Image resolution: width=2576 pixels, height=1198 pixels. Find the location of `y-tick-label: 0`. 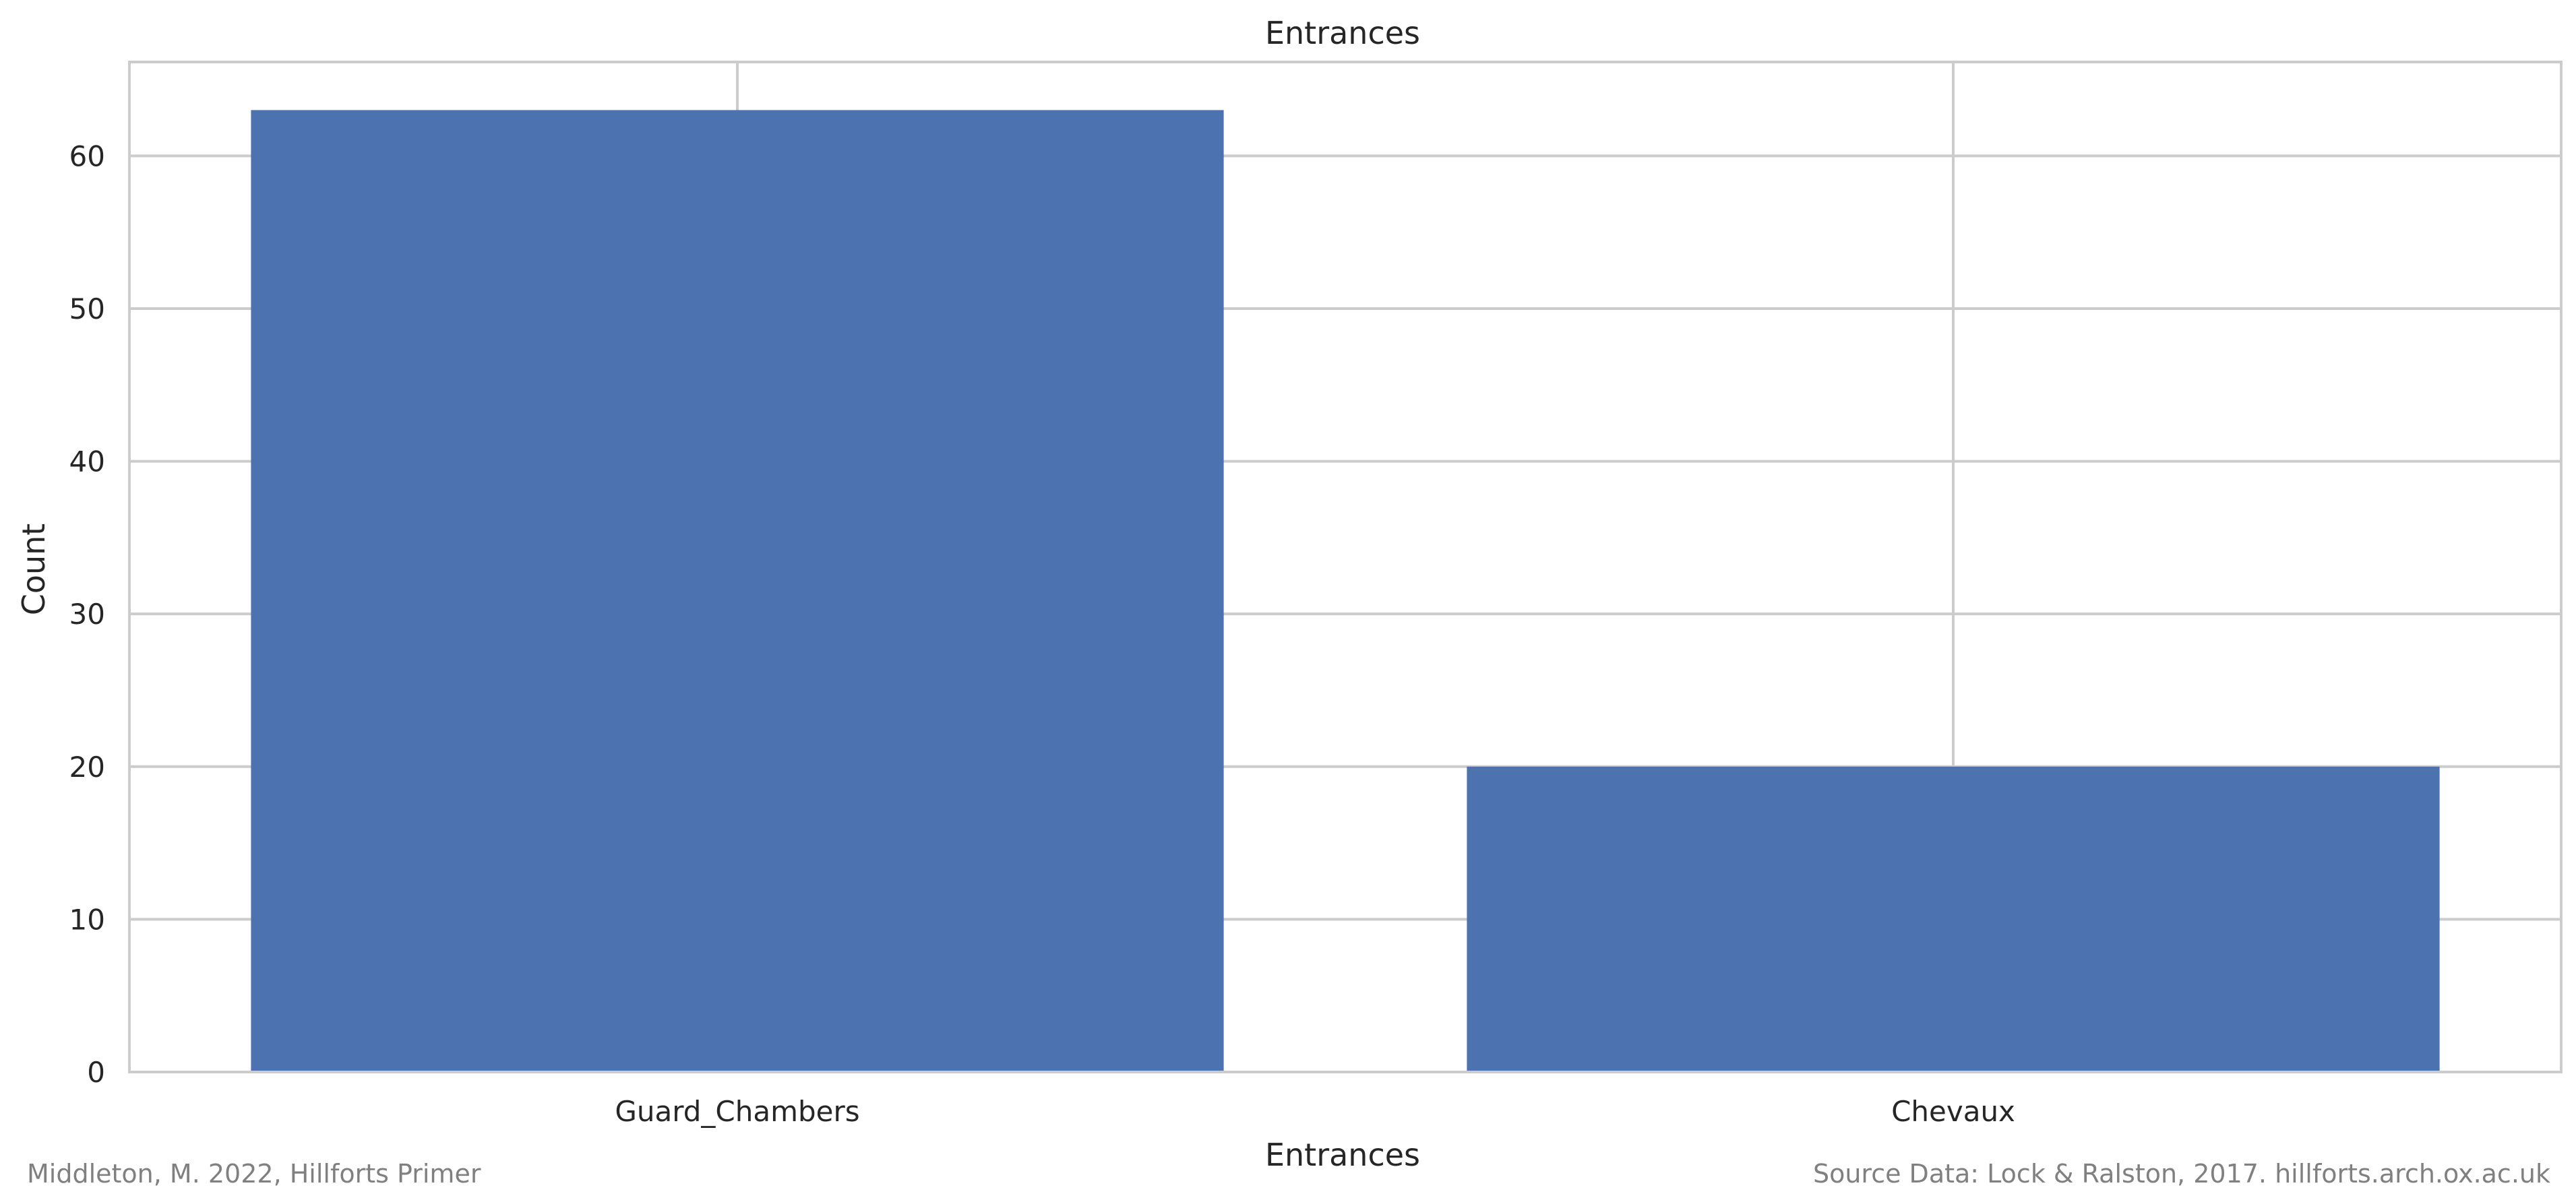

y-tick-label: 0 is located at coordinates (96, 1073).